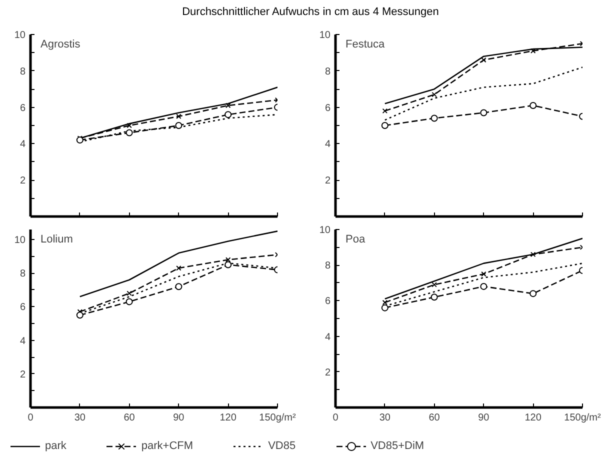 The height and width of the screenshot is (460, 611). What do you see at coordinates (167, 446) in the screenshot?
I see `legend-label: park+CFM` at bounding box center [167, 446].